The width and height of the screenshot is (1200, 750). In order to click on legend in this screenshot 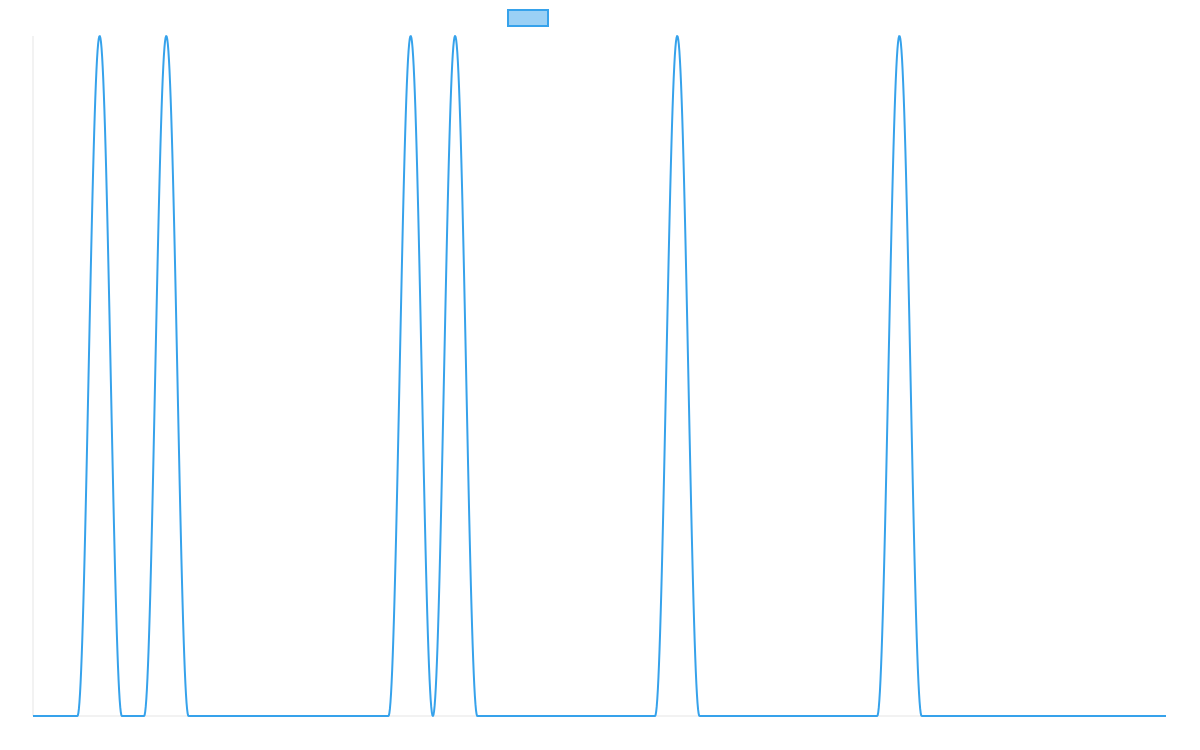, I will do `click(528, 18)`.